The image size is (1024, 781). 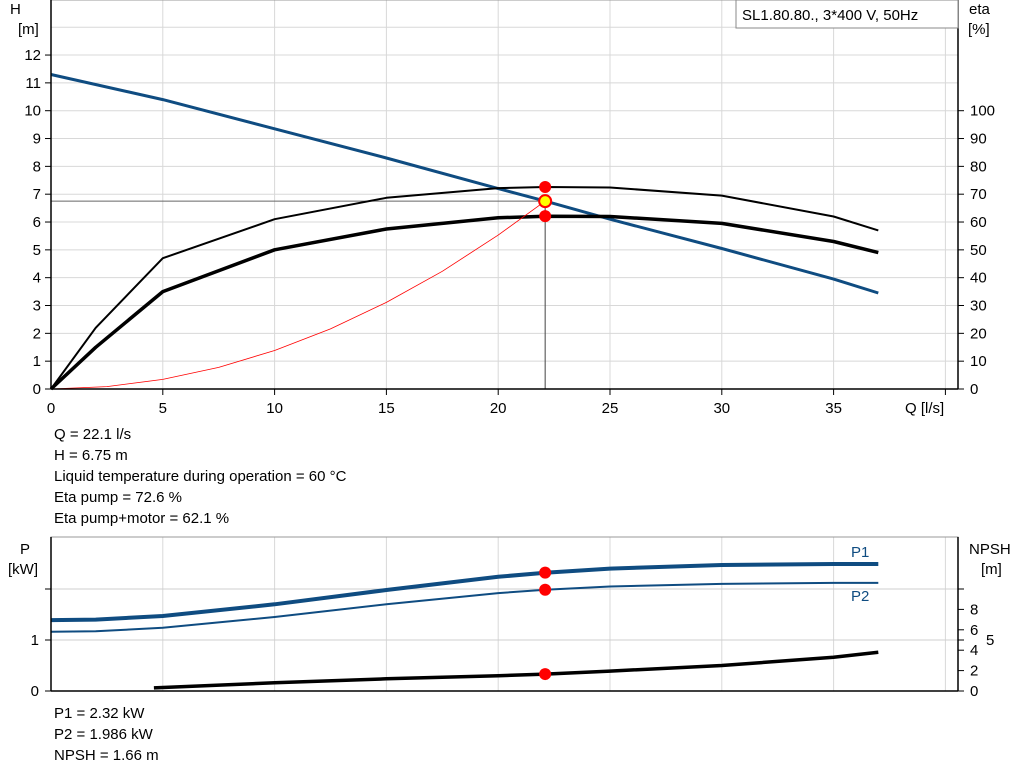 I want to click on eta-tick-label: 90, so click(x=978, y=139).